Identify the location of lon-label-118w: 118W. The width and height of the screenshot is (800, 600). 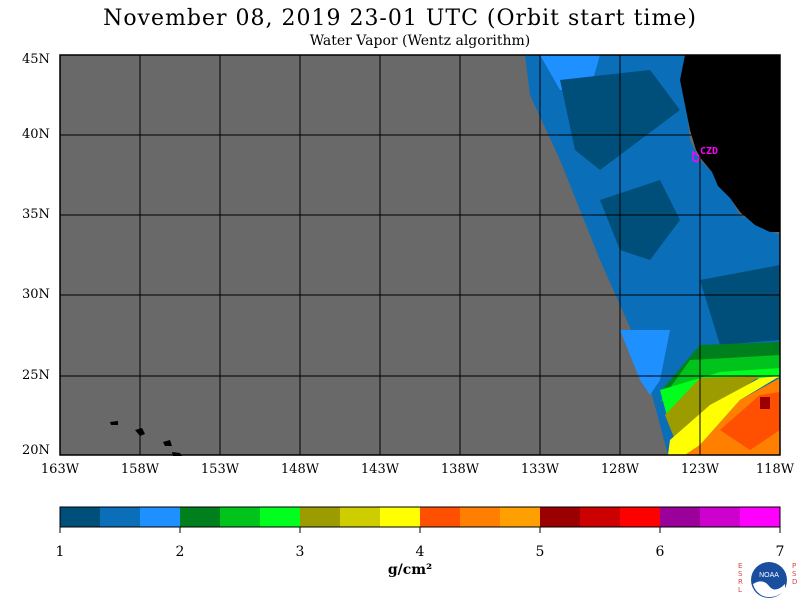
(775, 469).